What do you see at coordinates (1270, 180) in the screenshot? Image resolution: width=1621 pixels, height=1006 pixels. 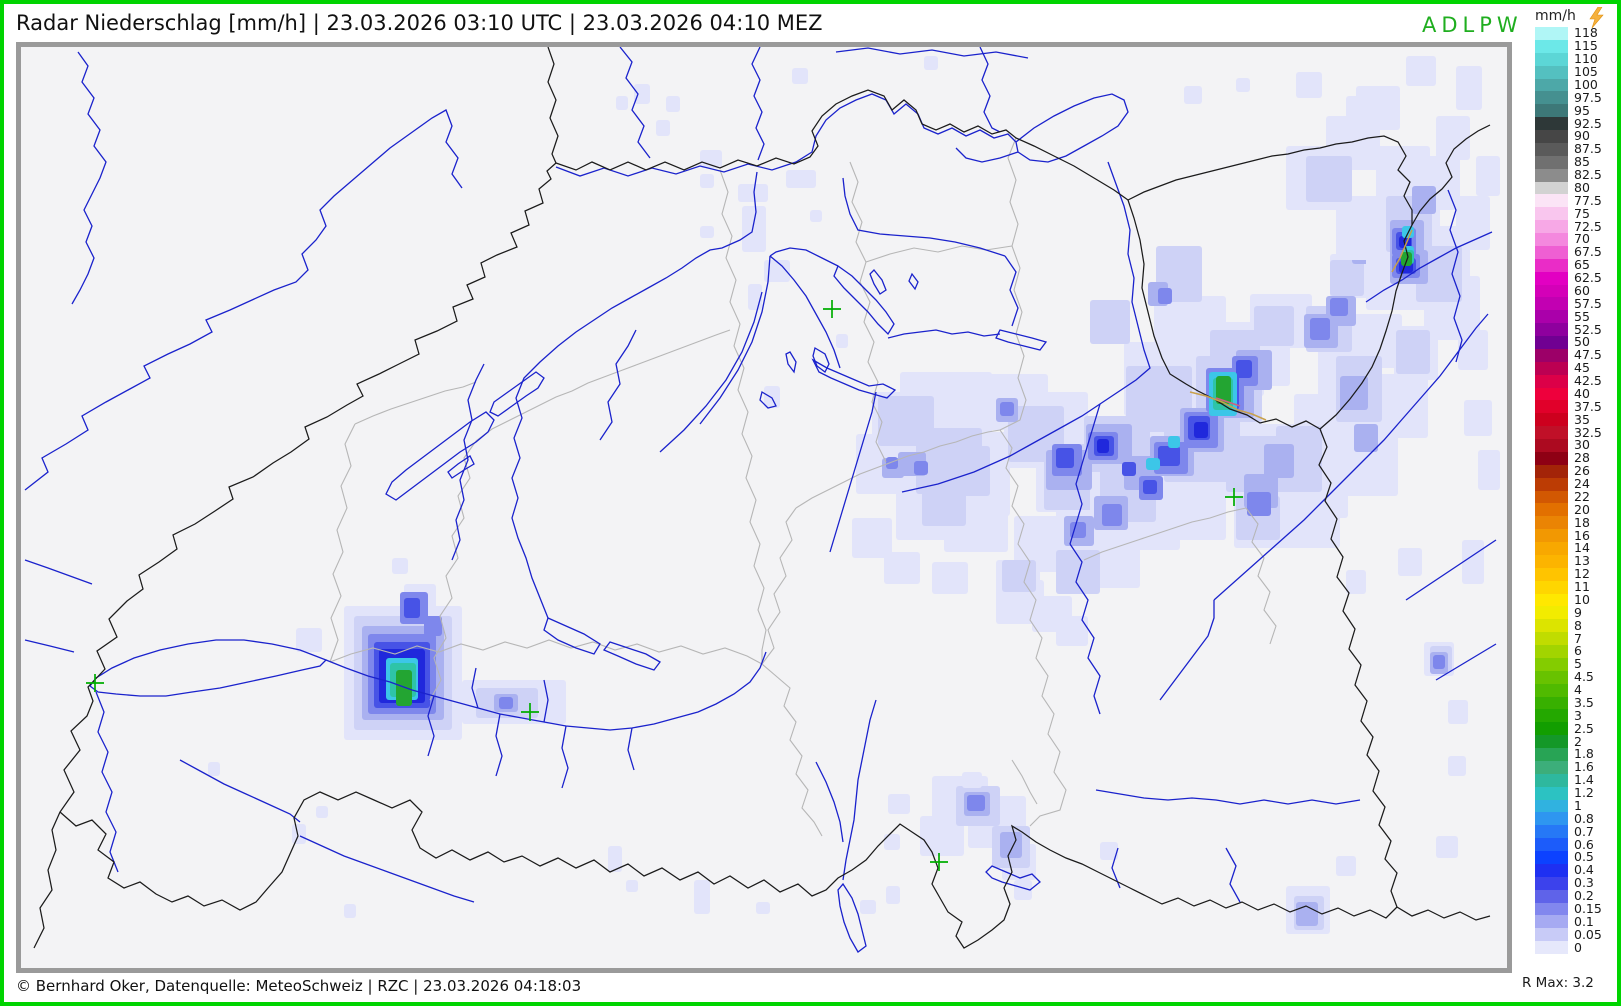 I see `country-border` at bounding box center [1270, 180].